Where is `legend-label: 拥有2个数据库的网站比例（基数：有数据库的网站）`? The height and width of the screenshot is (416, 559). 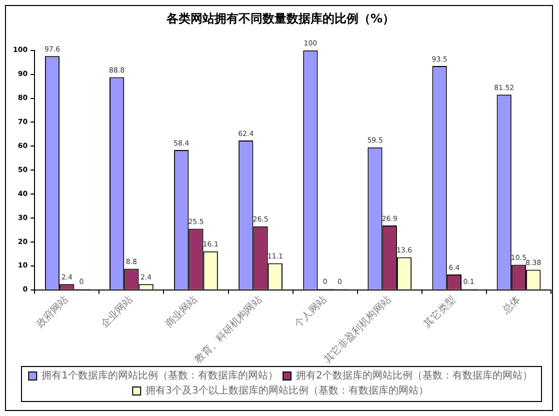 legend-label: 拥有2个数据库的网站比例（基数：有数据库的网站） is located at coordinates (414, 376).